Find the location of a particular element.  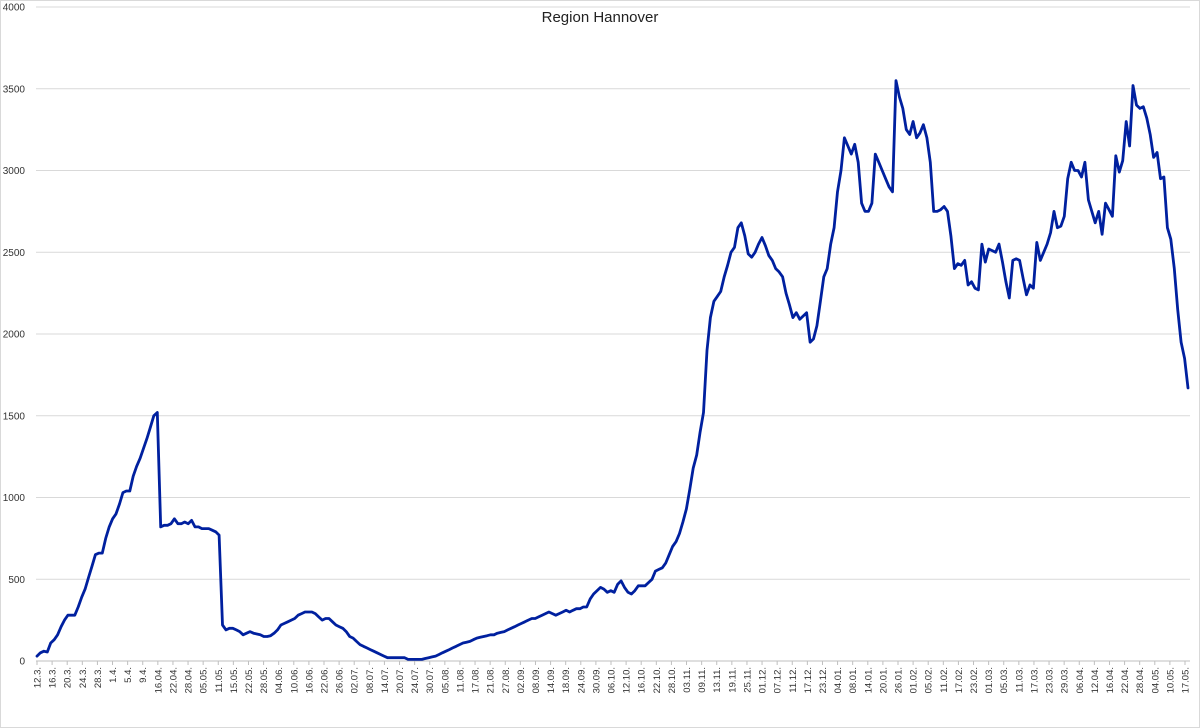

x-tick-label: 08.01. is located at coordinates (853, 680).